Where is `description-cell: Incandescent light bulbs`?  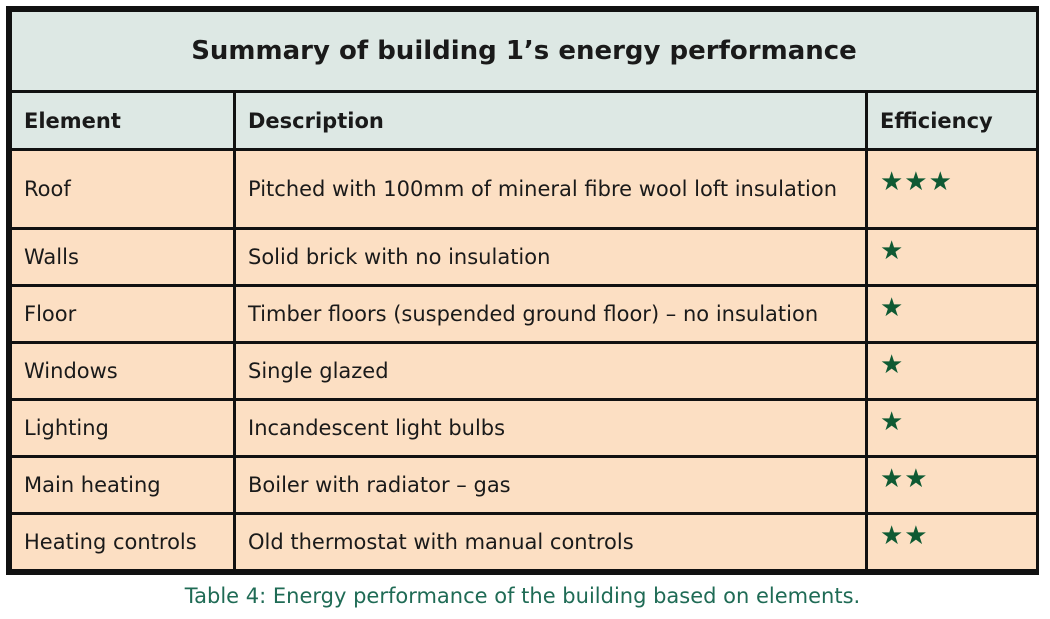
description-cell: Incandescent light bulbs is located at coordinates (550, 428).